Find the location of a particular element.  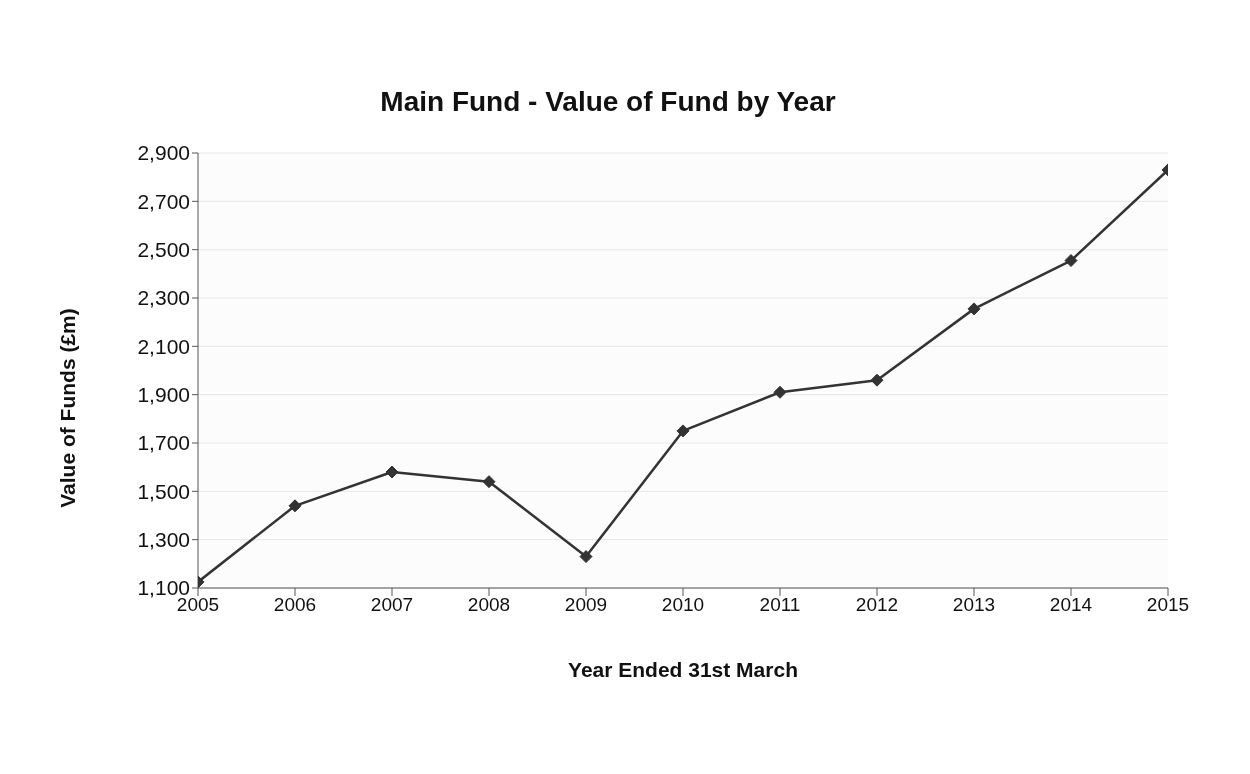

y-tick-label: 1,500 is located at coordinates (163, 491).